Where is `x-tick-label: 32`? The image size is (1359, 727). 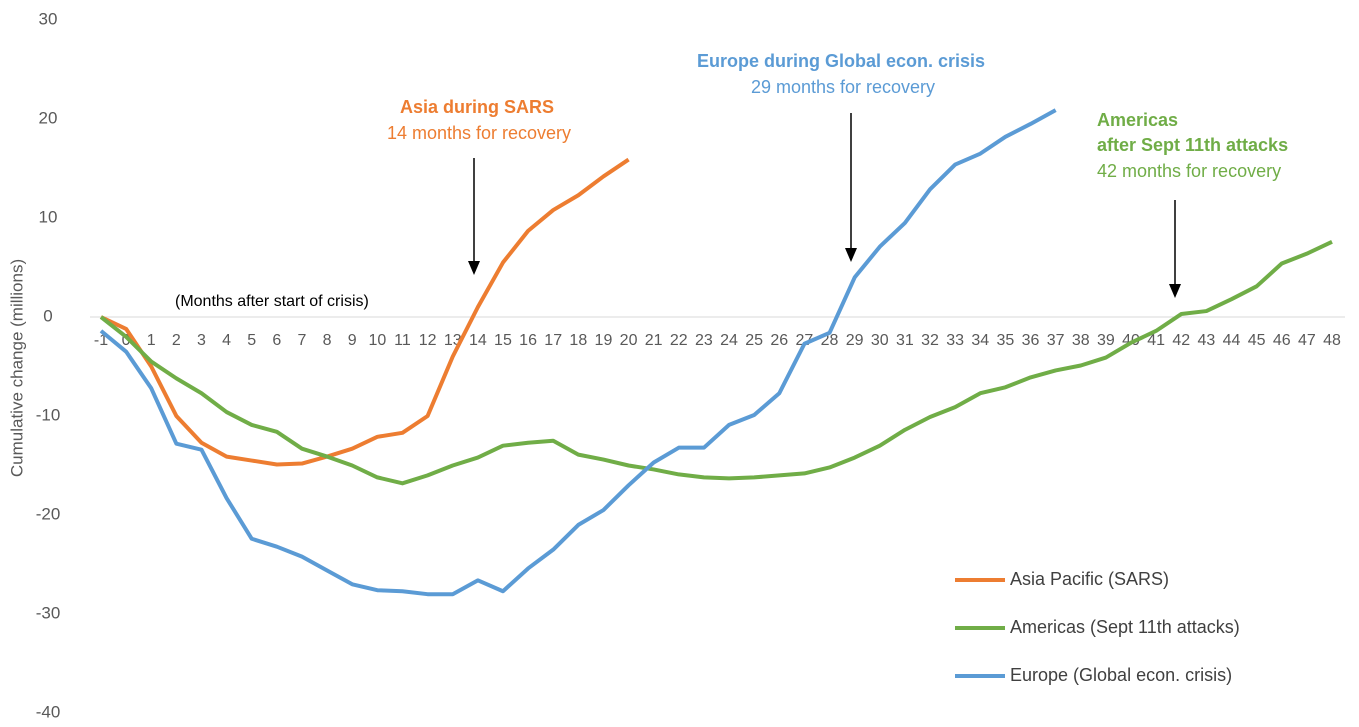 x-tick-label: 32 is located at coordinates (930, 340).